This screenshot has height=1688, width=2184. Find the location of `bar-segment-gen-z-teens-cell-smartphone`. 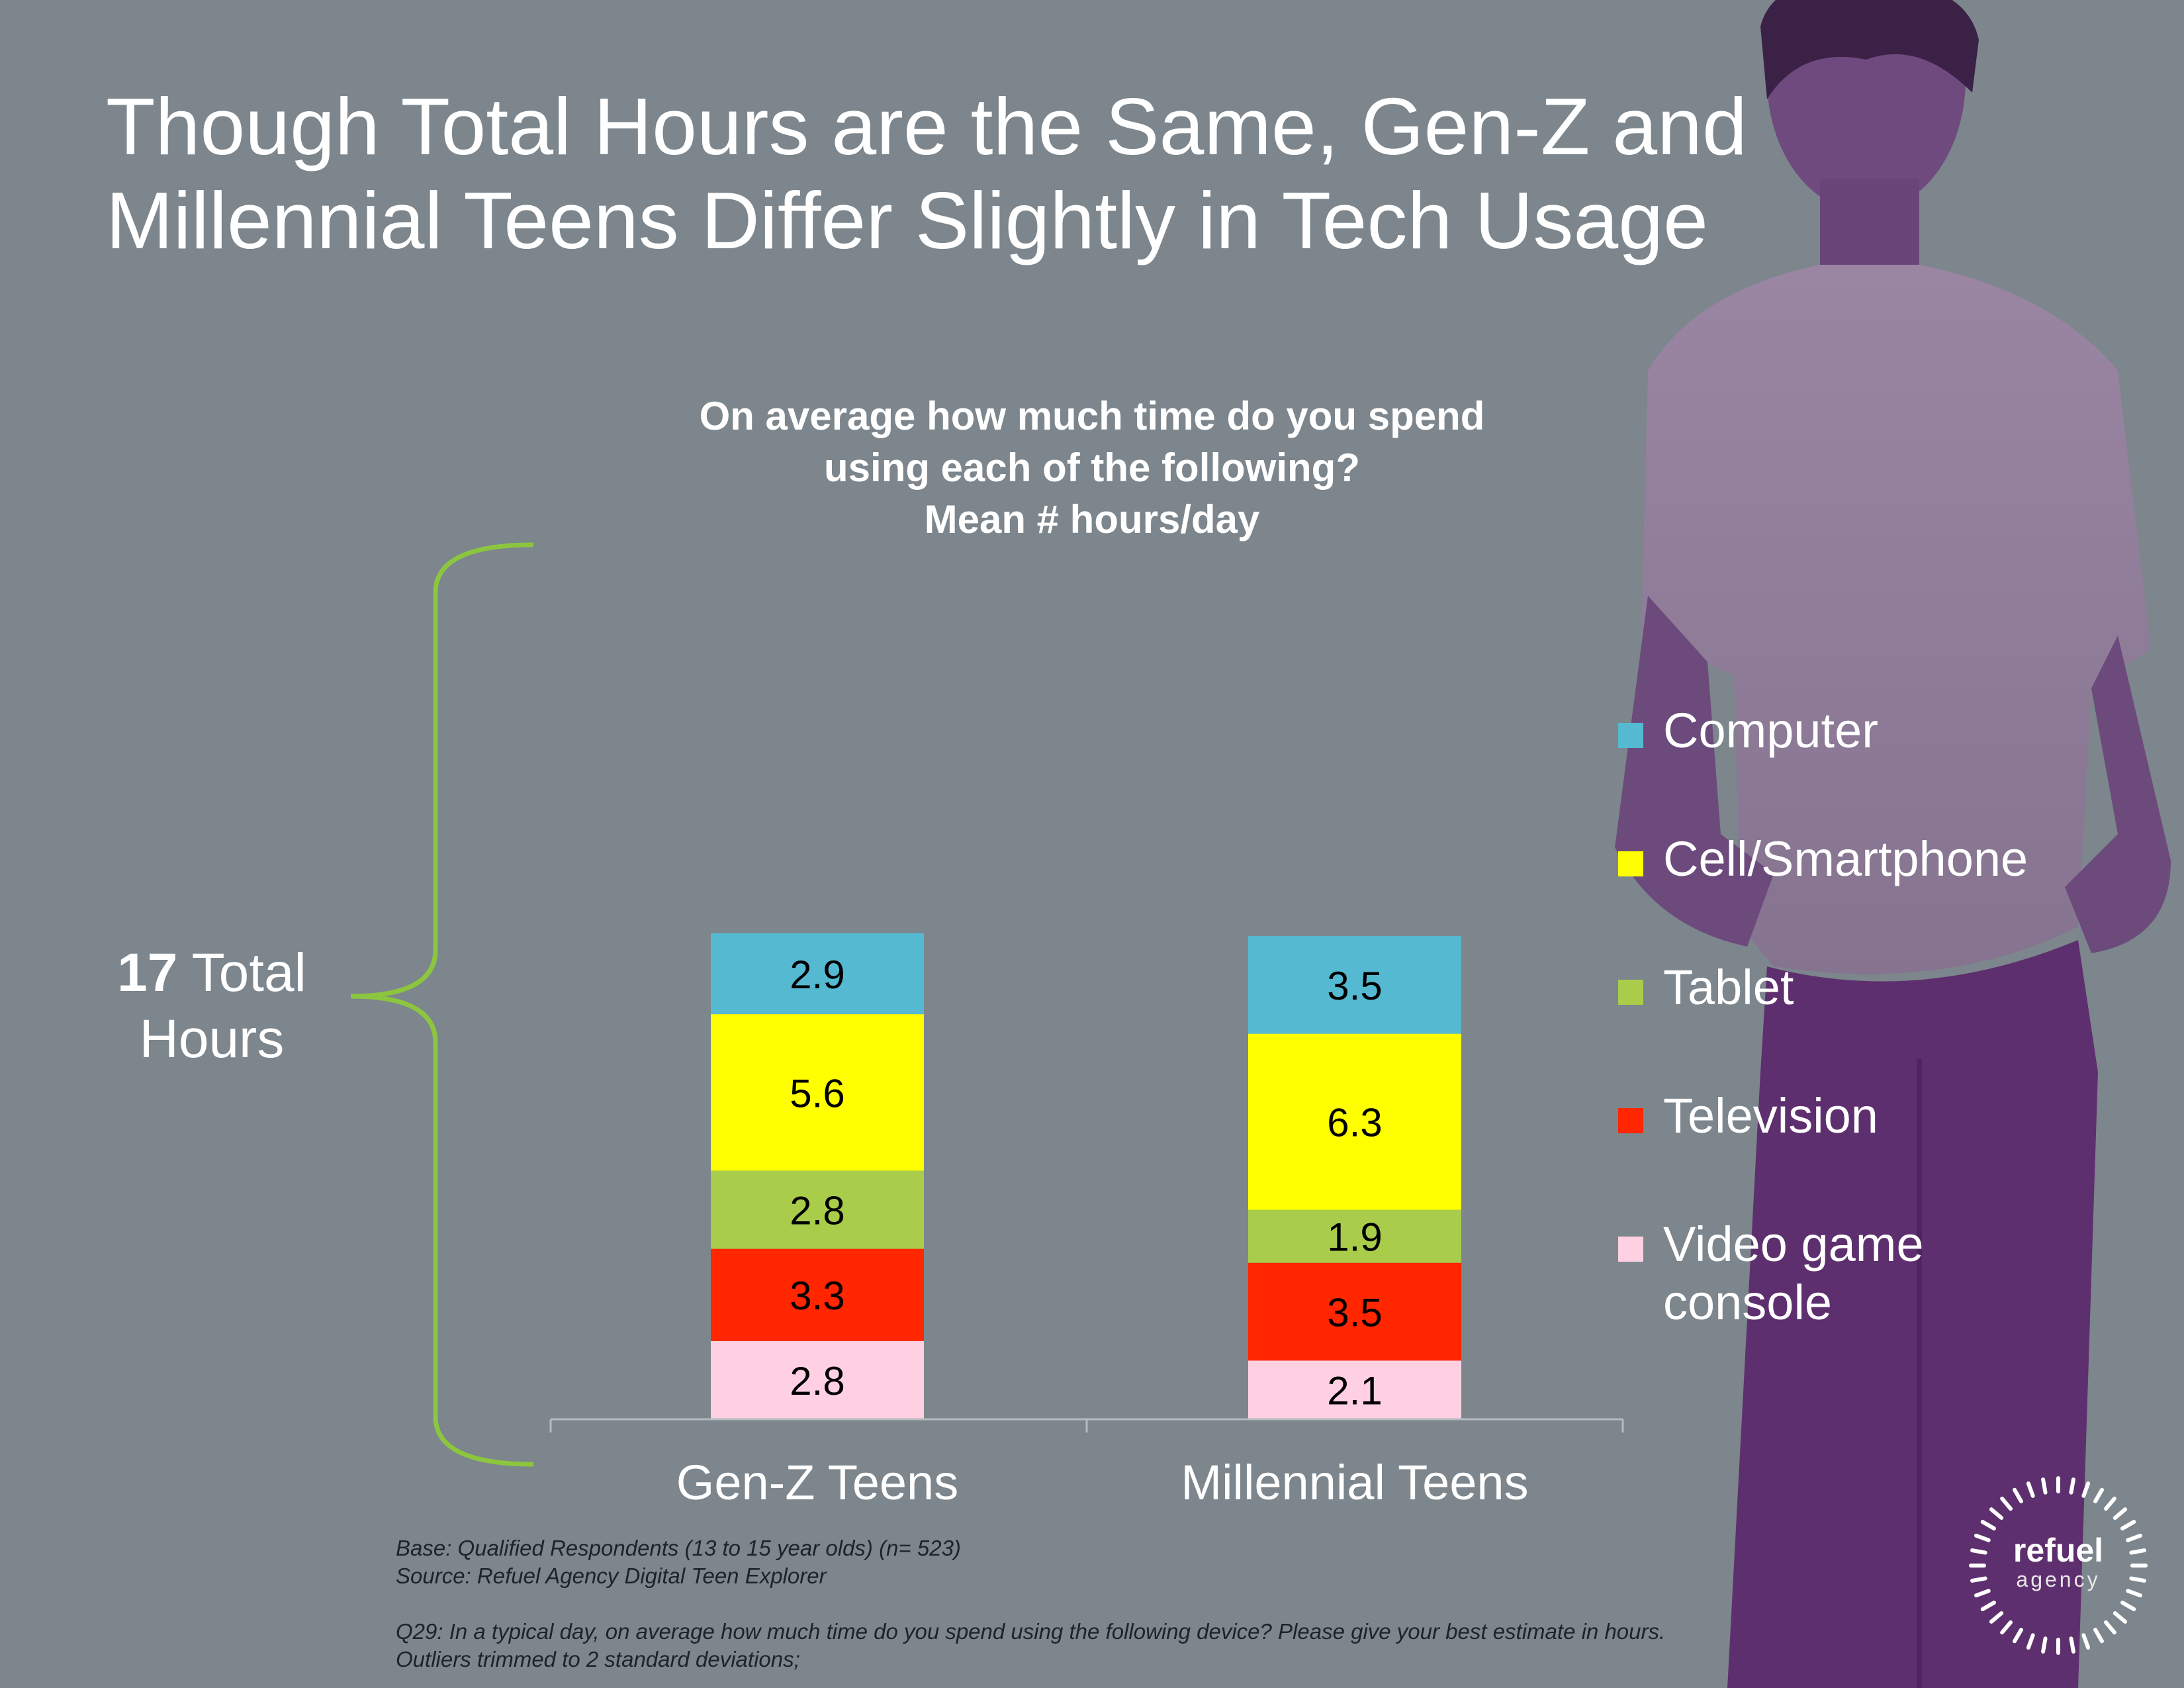

bar-segment-gen-z-teens-cell-smartphone is located at coordinates (818, 1092).